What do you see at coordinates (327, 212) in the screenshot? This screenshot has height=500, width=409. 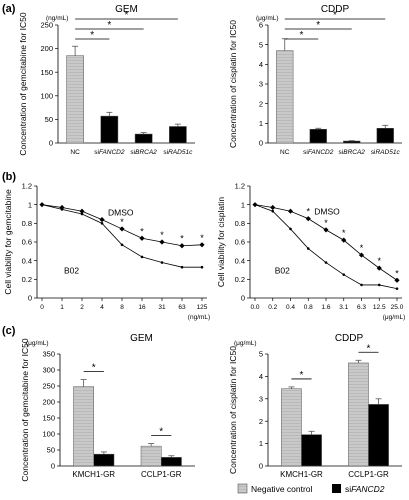 I see `series-label-dmso: DMSO` at bounding box center [327, 212].